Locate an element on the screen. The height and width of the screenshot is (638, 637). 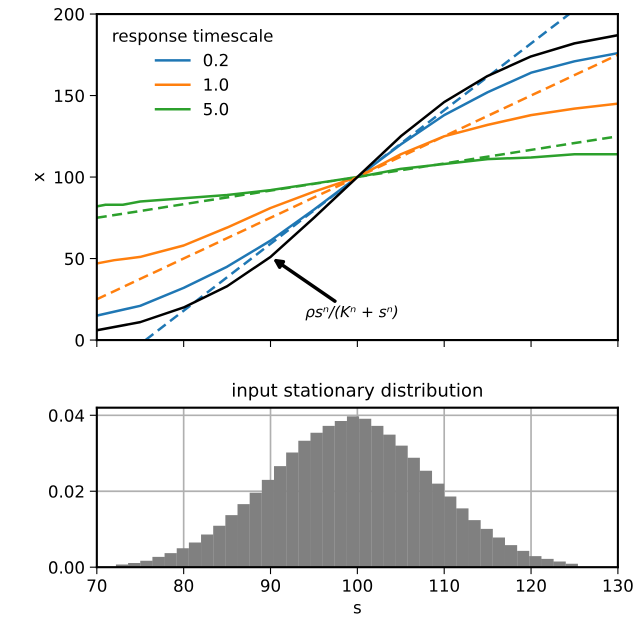
x-tick-label: 80 is located at coordinates (184, 585).